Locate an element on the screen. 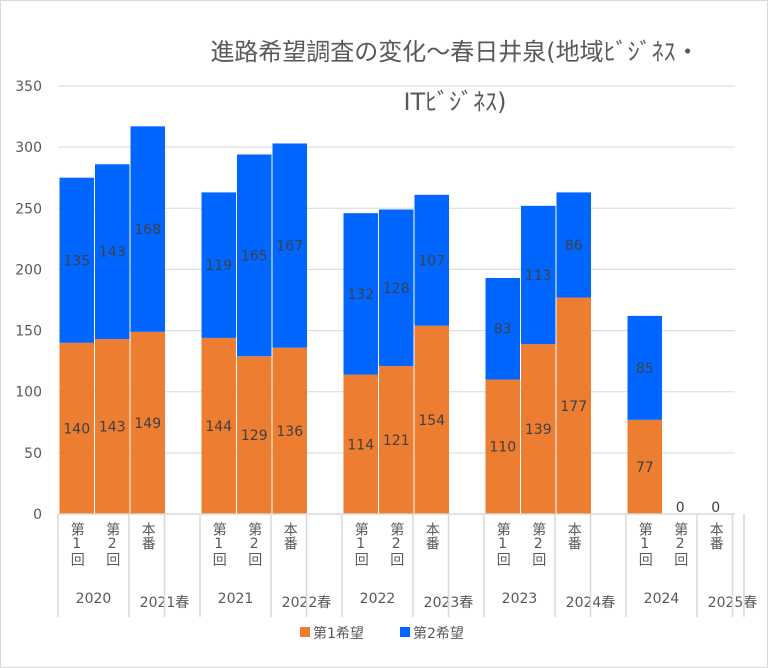 Image resolution: width=768 pixels, height=668 pixels. y-tick-label: 0 is located at coordinates (37, 515).